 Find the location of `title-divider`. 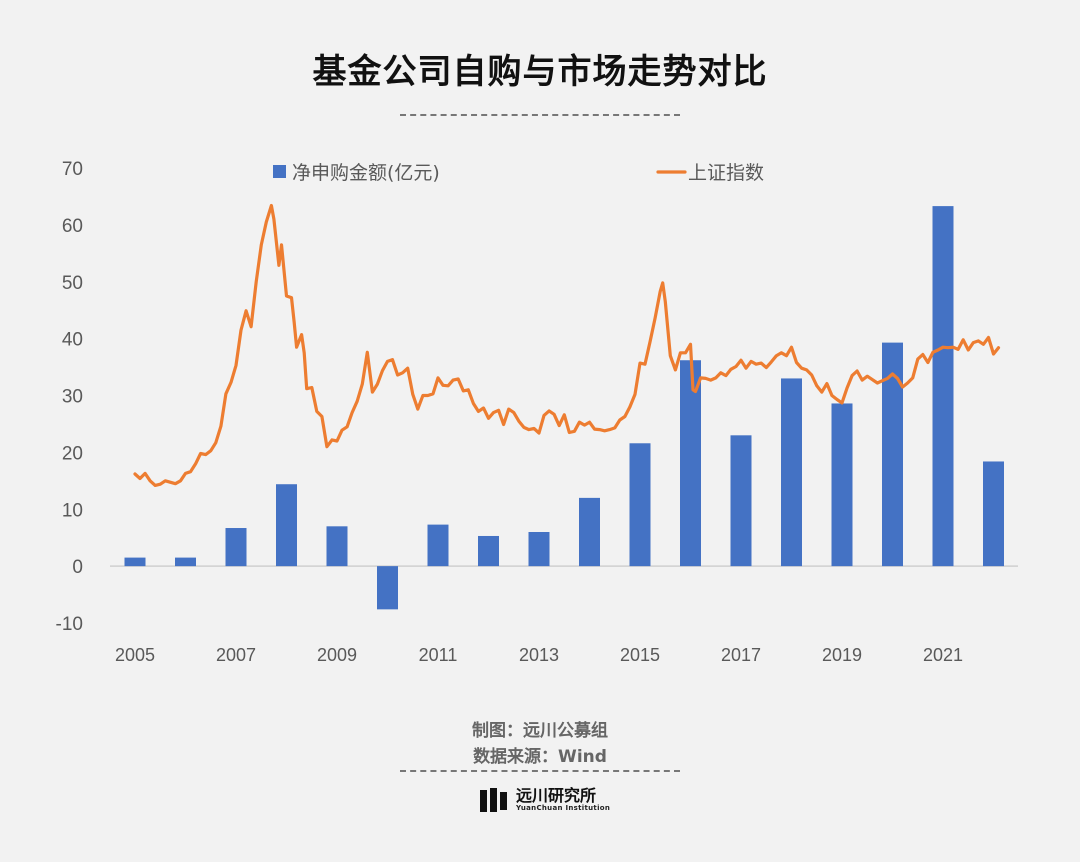

title-divider is located at coordinates (540, 115).